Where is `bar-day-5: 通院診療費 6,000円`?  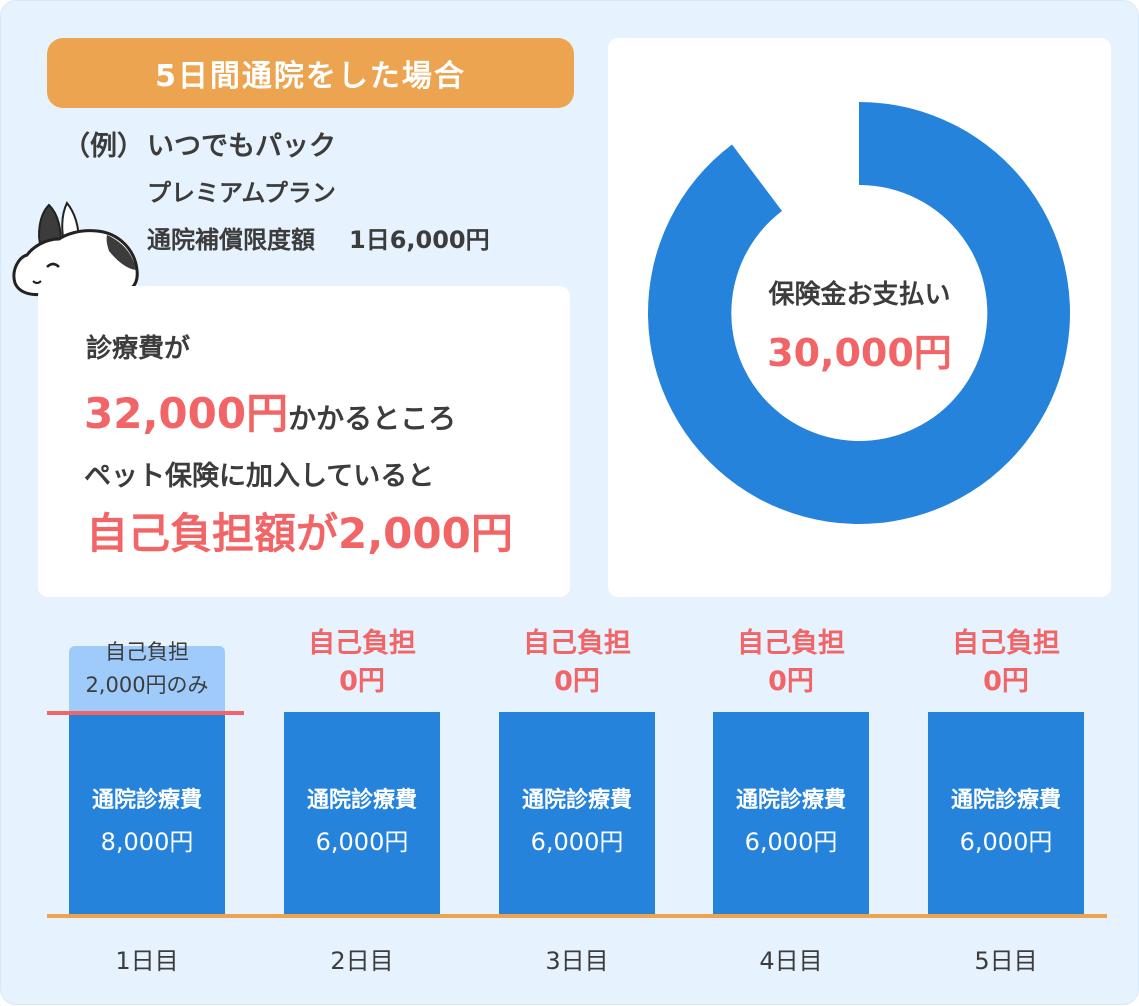 bar-day-5: 通院診療費 6,000円 is located at coordinates (1006, 813).